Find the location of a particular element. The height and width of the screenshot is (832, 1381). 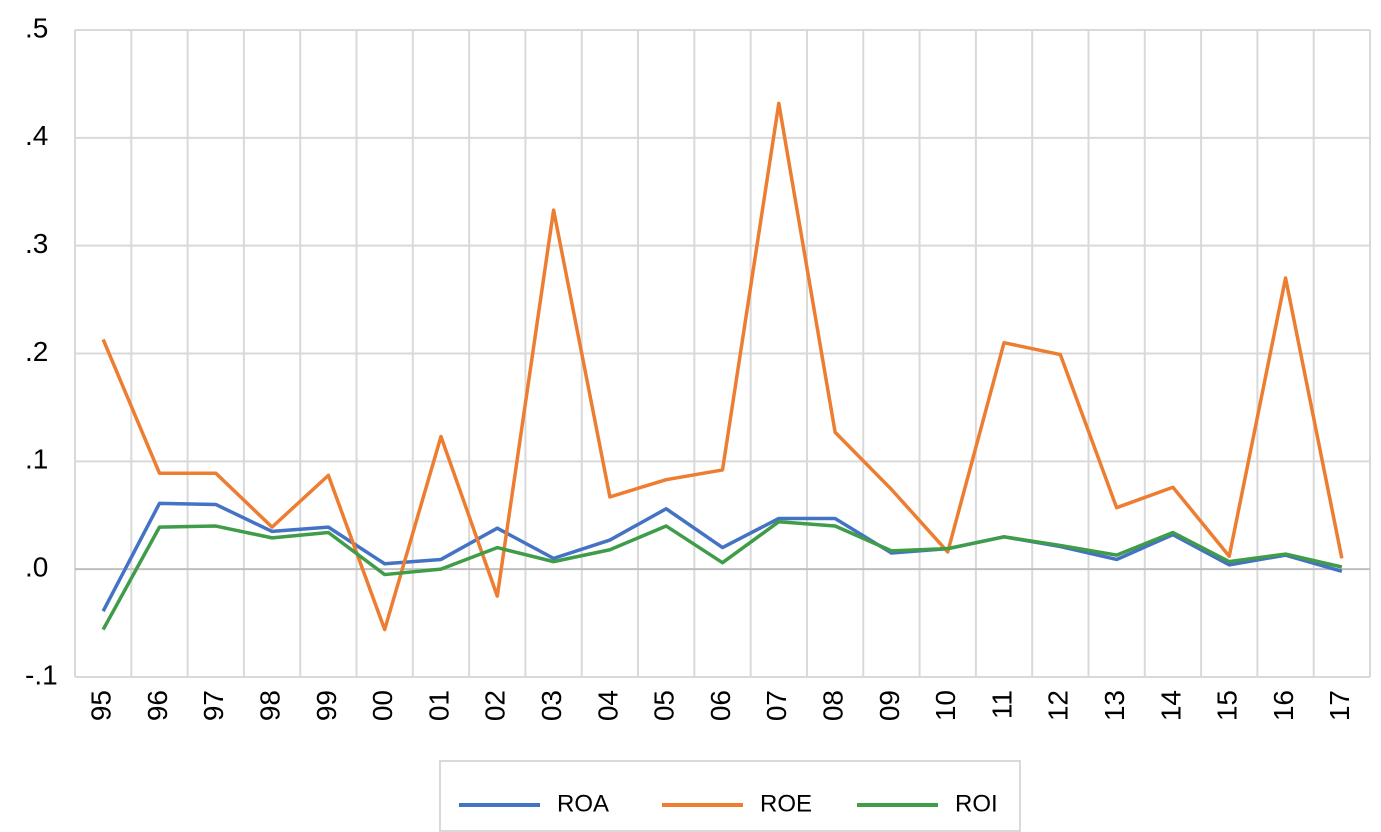

y-tick-label: .4 is located at coordinates (36, 135).